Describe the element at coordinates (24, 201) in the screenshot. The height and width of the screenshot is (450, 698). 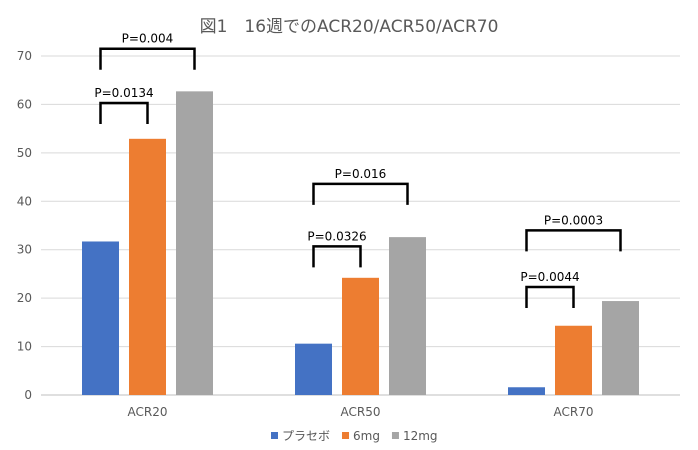
I see `y-tick-label: 40` at that location.